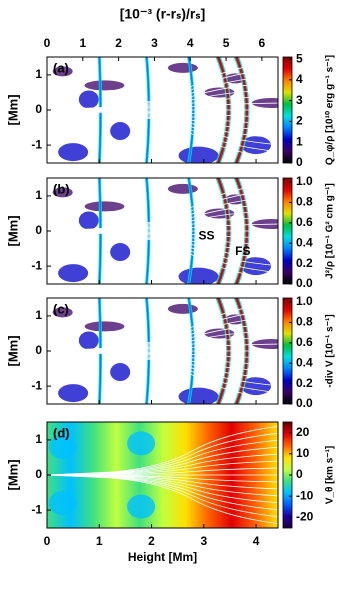 The image size is (343, 593). Describe the element at coordinates (154, 43) in the screenshot. I see `x2-tick-label: 3` at that location.